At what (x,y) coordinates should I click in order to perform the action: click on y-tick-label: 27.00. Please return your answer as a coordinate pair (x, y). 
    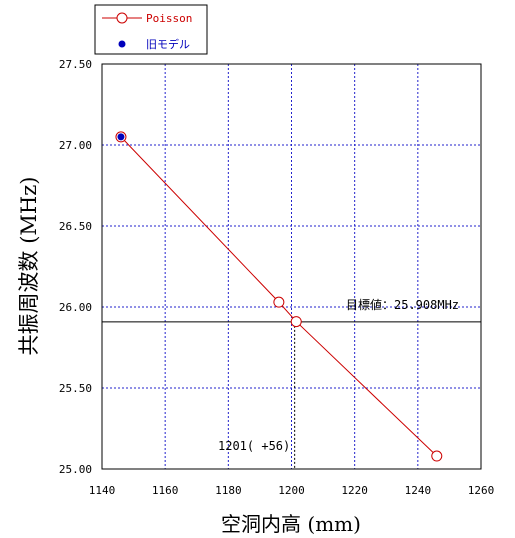
    Looking at the image, I should click on (75, 145).